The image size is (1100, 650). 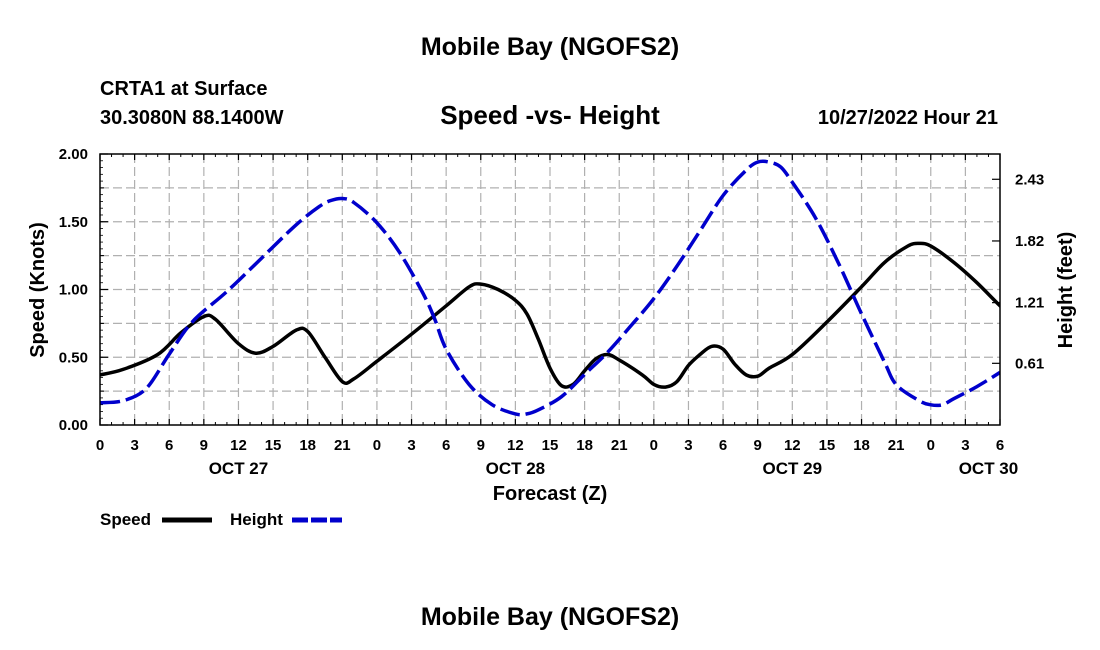 What do you see at coordinates (73, 290) in the screenshot?
I see `left-tick-label: 1.00` at bounding box center [73, 290].